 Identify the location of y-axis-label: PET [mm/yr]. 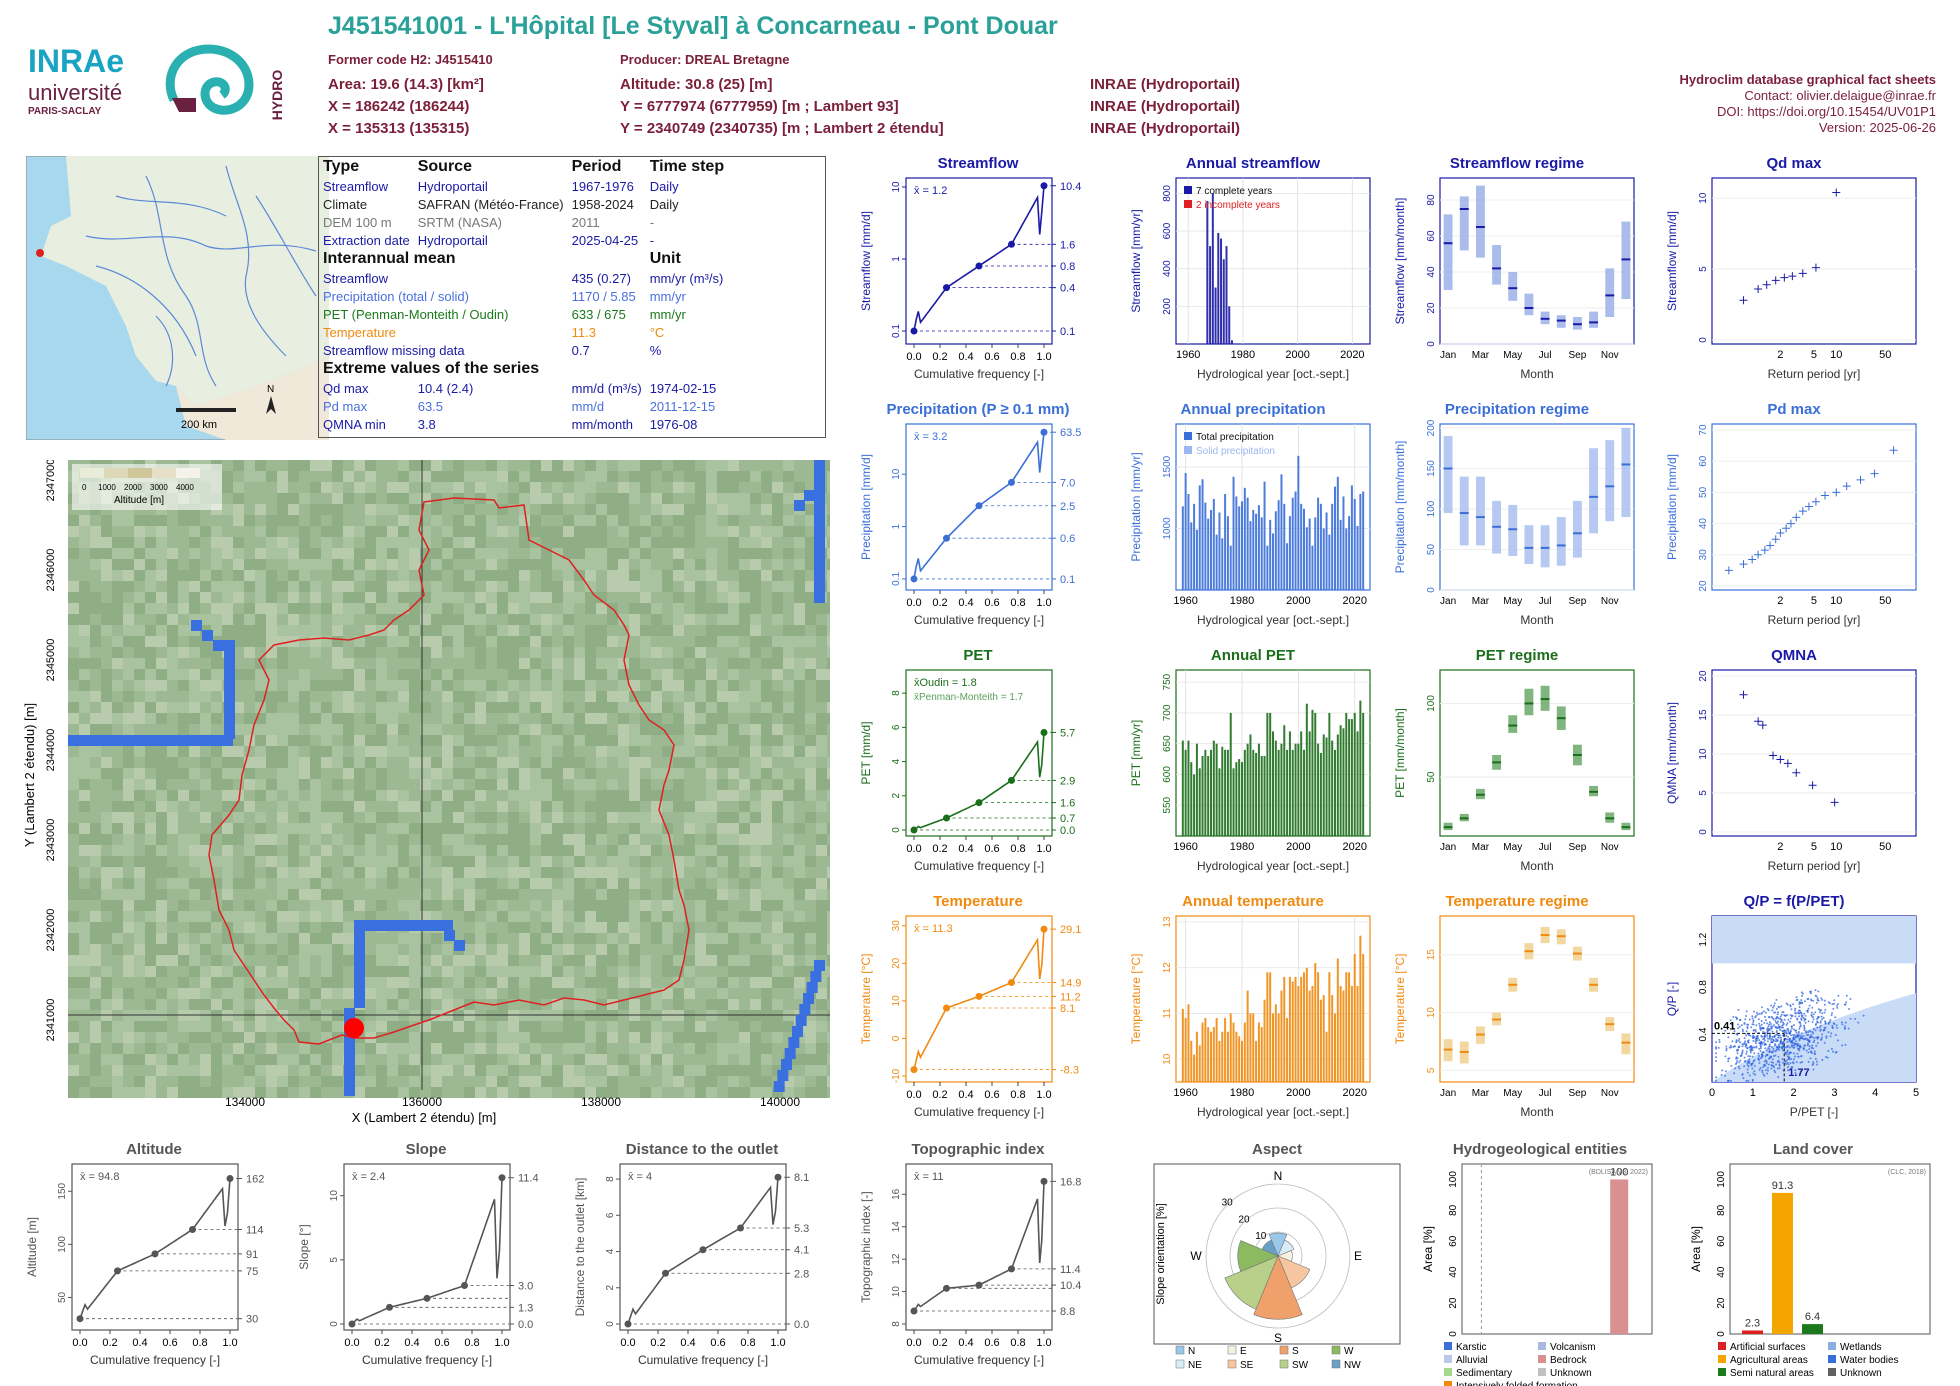
(1136, 753).